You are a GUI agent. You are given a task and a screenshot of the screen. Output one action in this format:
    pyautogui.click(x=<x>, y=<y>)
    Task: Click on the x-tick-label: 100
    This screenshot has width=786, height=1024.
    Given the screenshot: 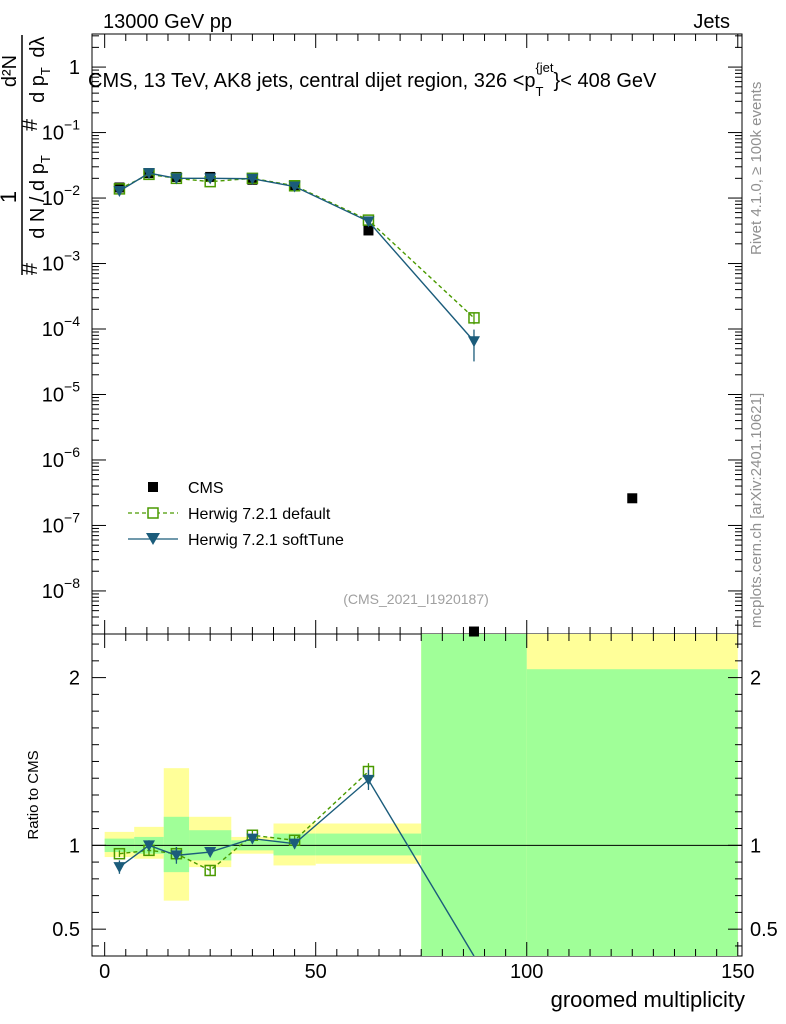 What is the action you would take?
    pyautogui.click(x=526, y=972)
    